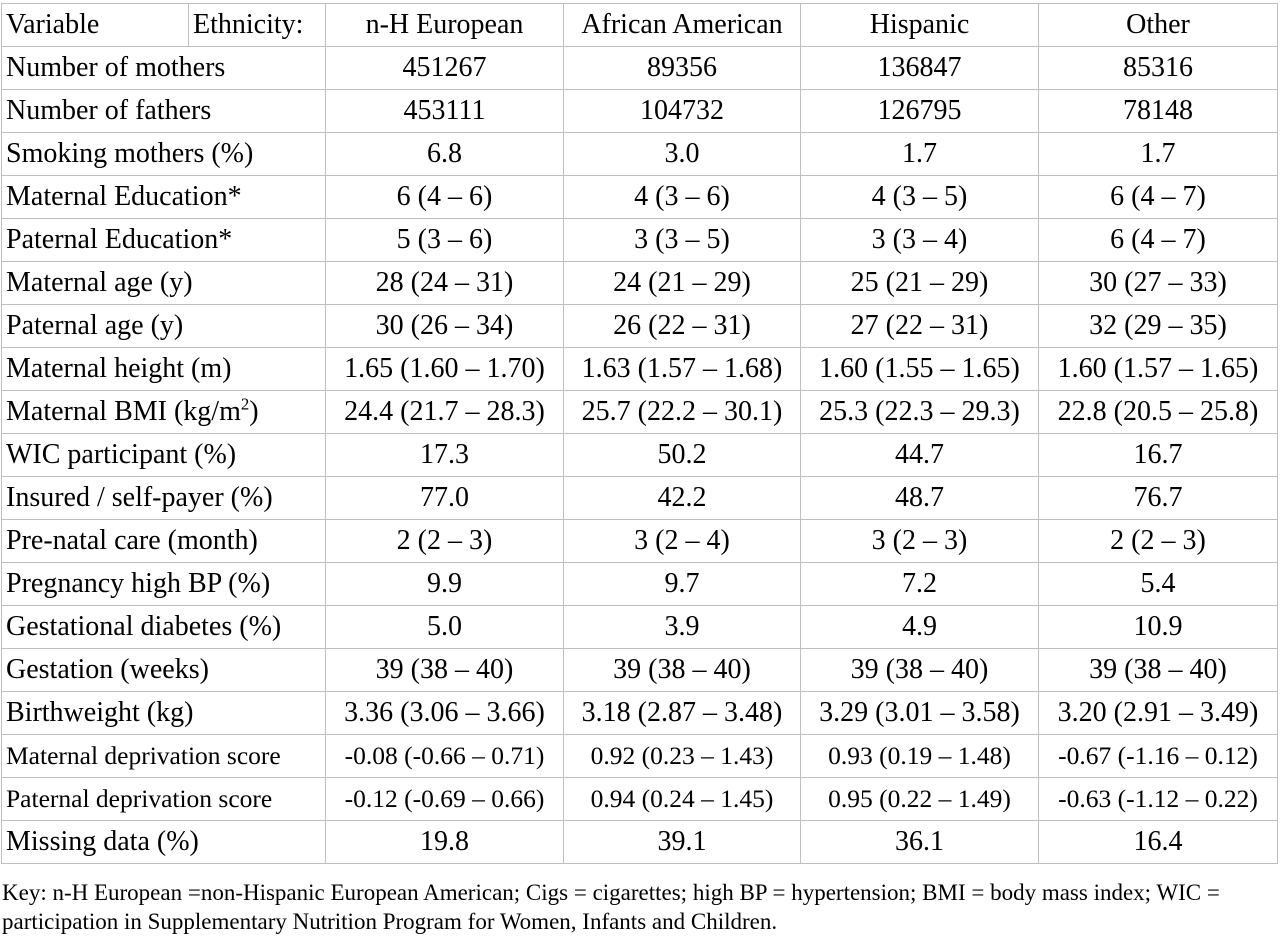 The width and height of the screenshot is (1280, 940). Describe the element at coordinates (682, 455) in the screenshot. I see `cell-value: 50.2` at that location.